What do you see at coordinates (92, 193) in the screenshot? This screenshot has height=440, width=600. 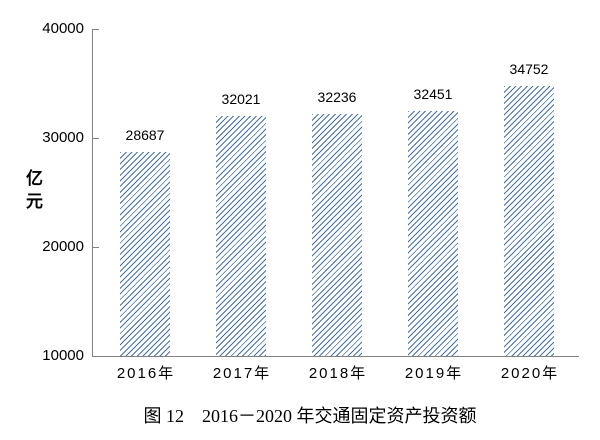 I see `y-axis-line` at bounding box center [92, 193].